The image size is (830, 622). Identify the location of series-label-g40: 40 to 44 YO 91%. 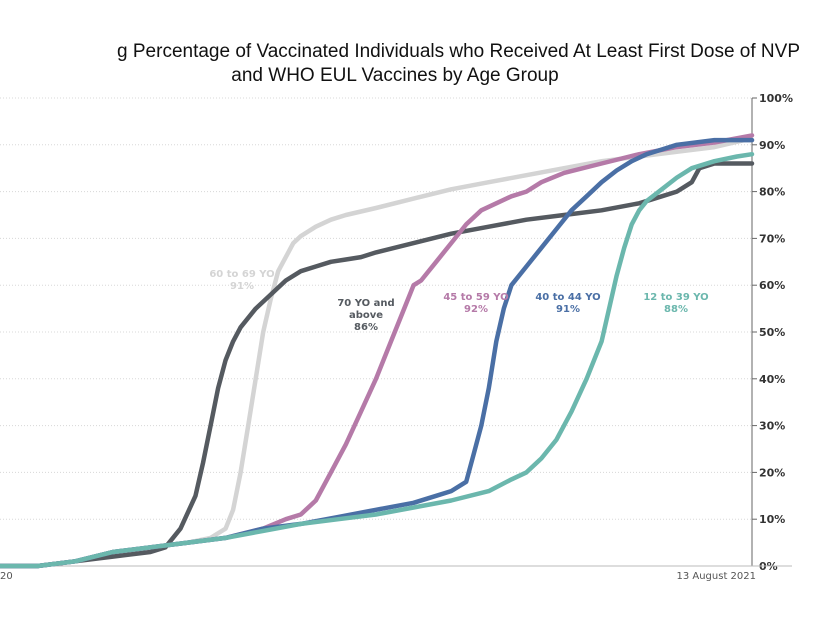
(567, 303).